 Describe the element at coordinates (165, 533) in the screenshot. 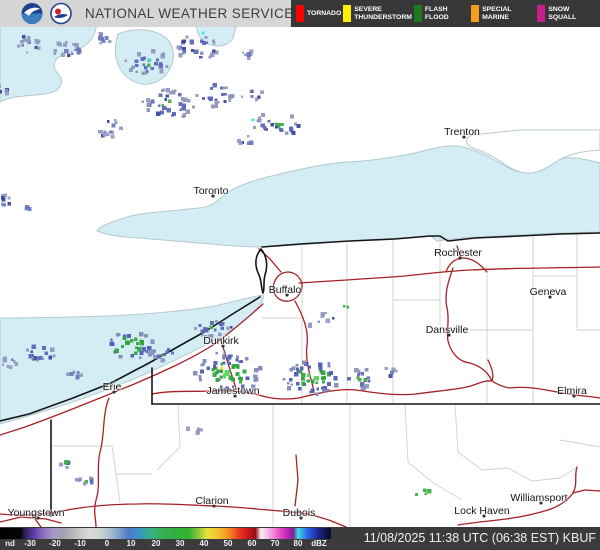

I see `reflectivity-colorbar` at that location.